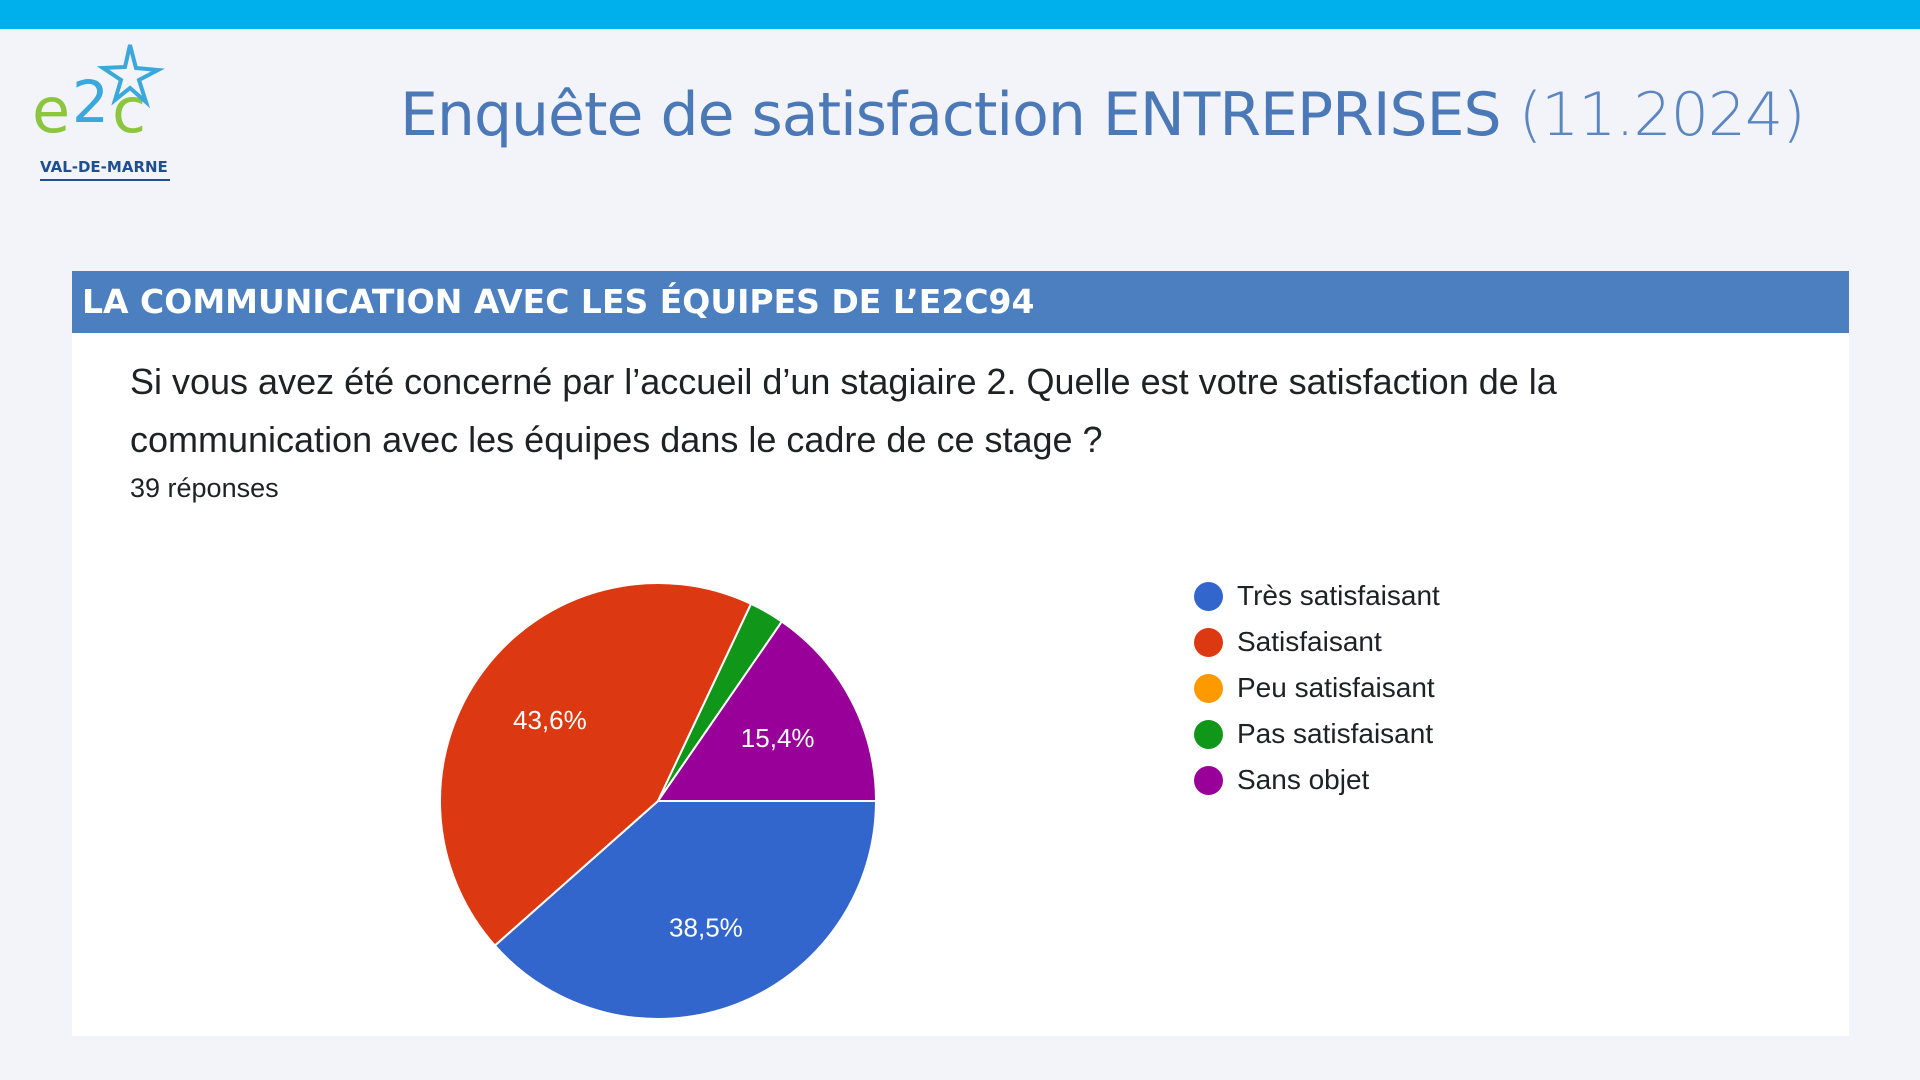  I want to click on pie-slice-tres-satisfaisant, so click(685, 910).